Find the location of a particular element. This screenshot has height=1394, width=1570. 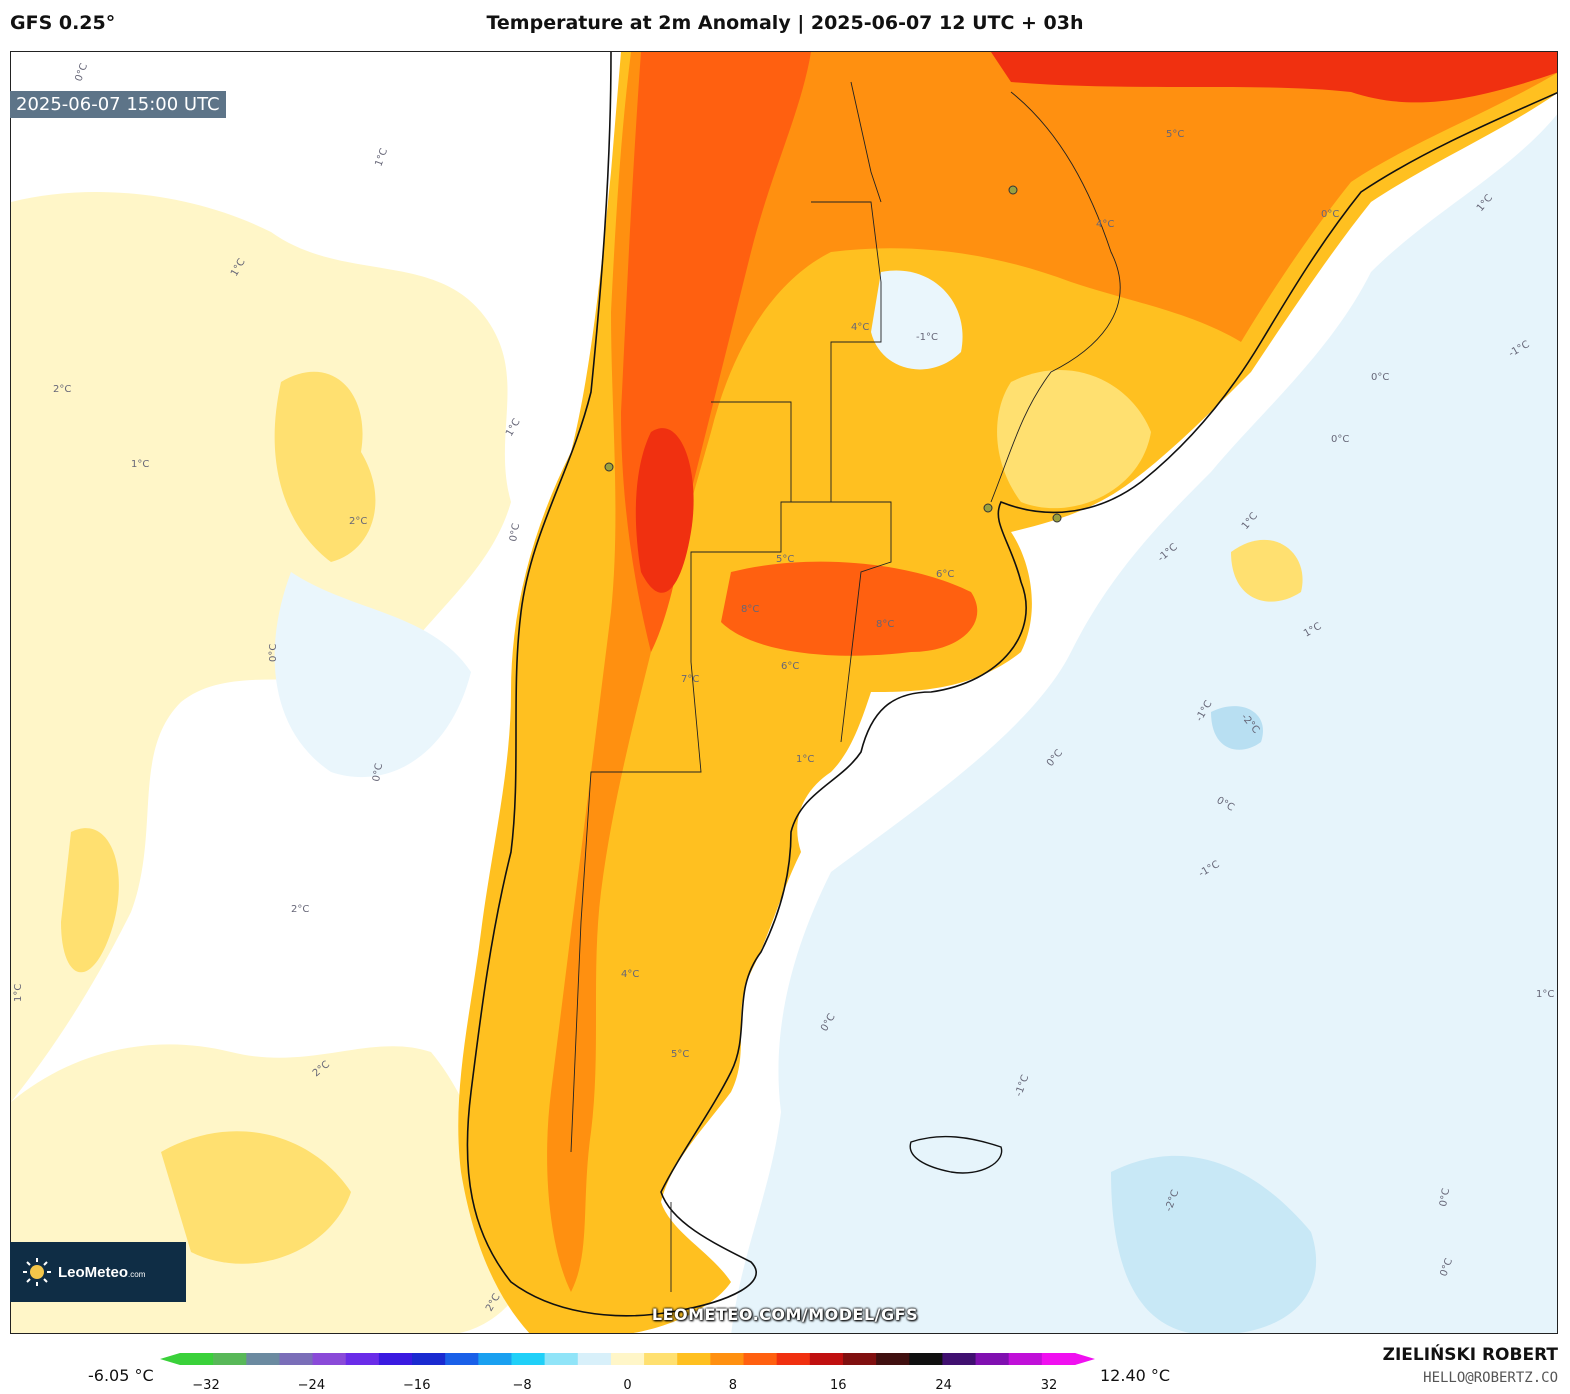

colorbar-tick-label: 8 is located at coordinates (733, 1385).